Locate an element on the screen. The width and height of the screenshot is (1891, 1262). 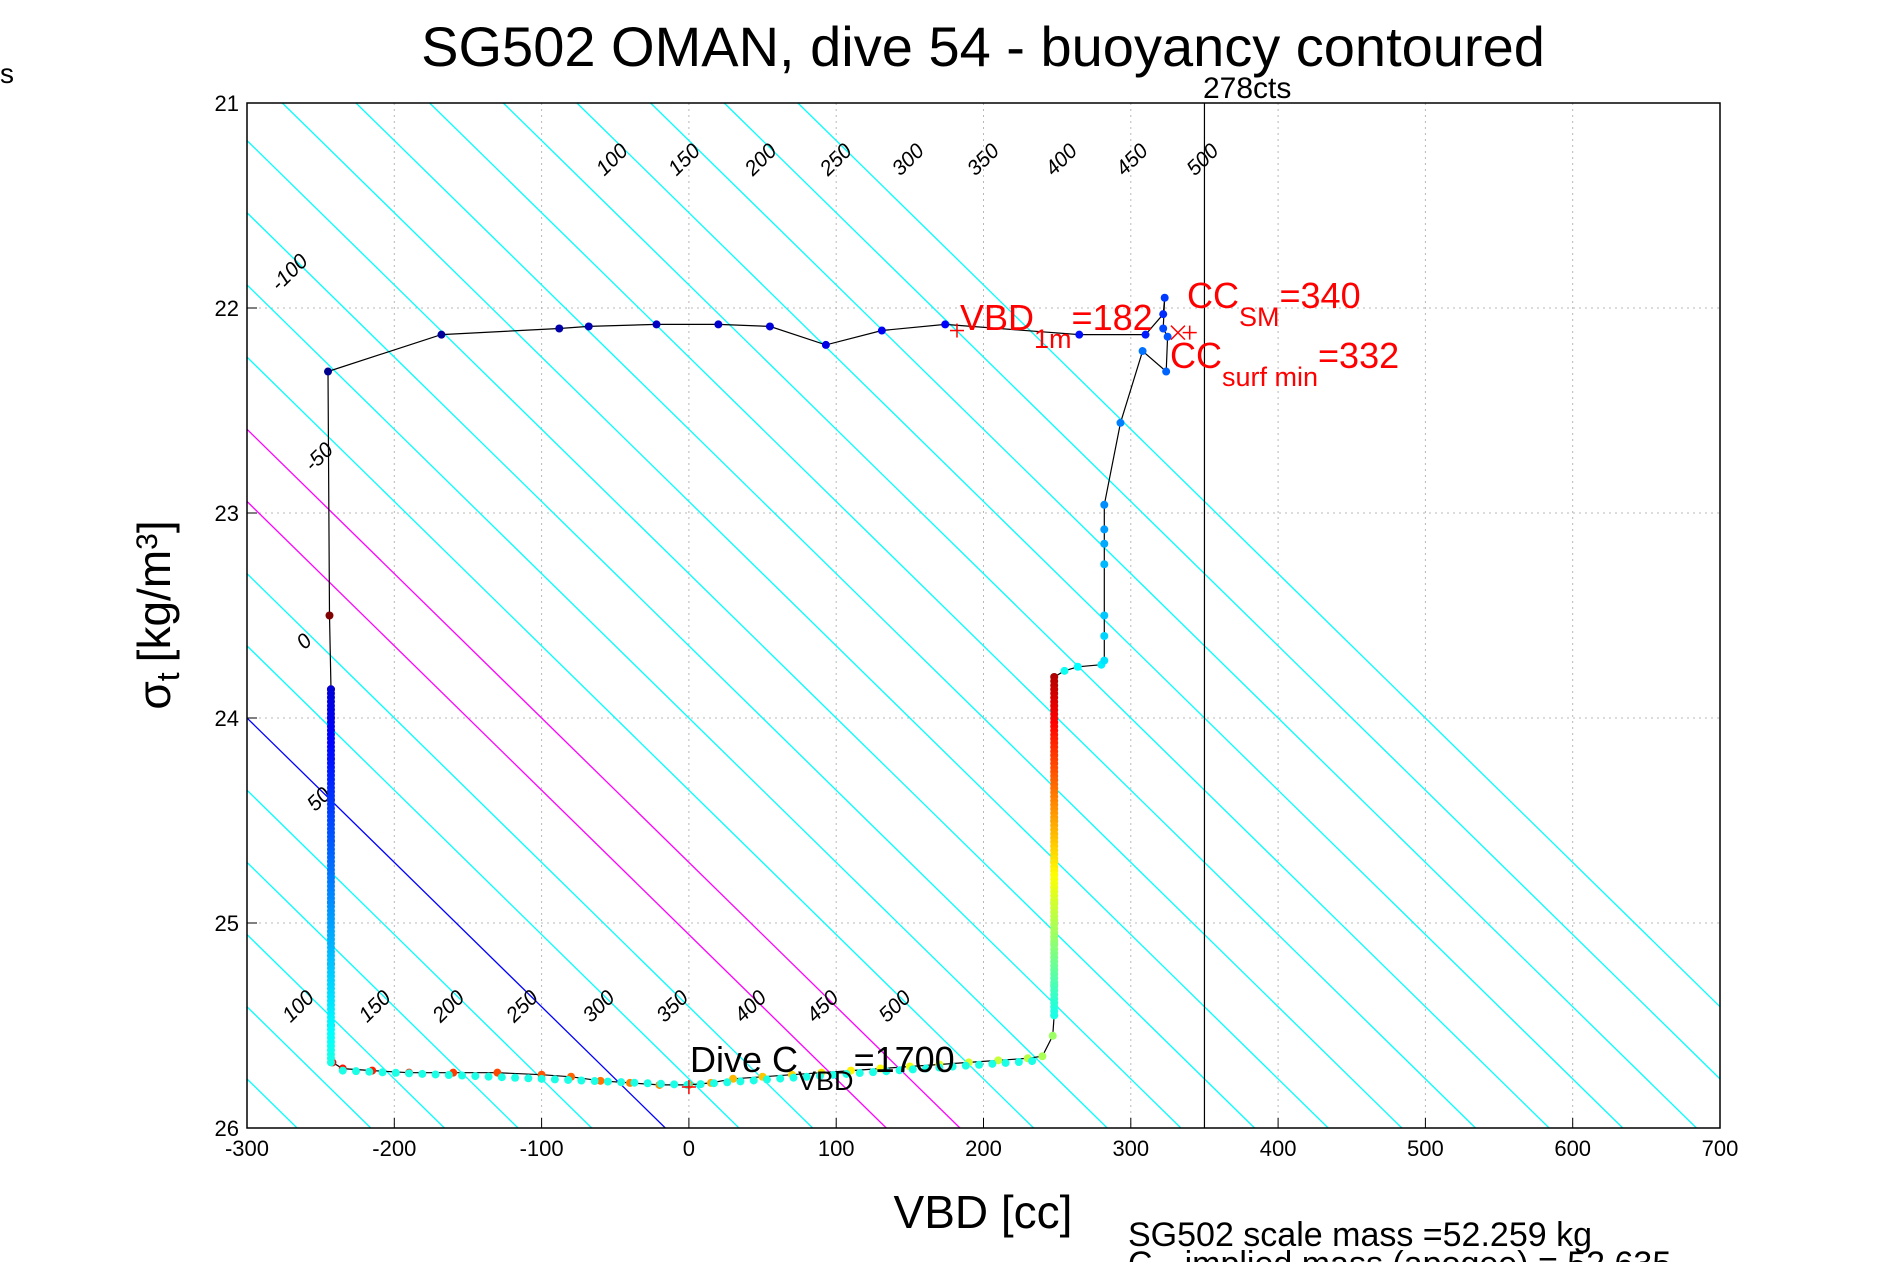
contour-label: -100 is located at coordinates (290, 272).